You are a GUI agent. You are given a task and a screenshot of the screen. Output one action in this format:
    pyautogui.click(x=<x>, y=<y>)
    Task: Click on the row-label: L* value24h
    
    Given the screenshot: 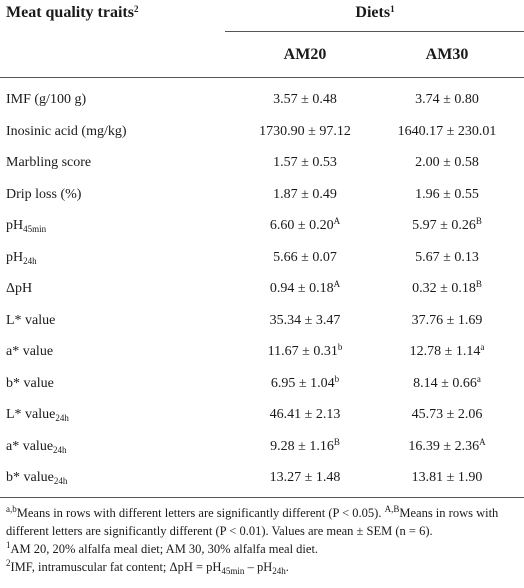 What is the action you would take?
    pyautogui.click(x=37, y=415)
    